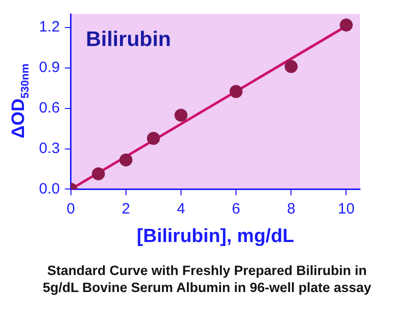  What do you see at coordinates (49, 107) in the screenshot?
I see `y-tick-label: 0.6` at bounding box center [49, 107].